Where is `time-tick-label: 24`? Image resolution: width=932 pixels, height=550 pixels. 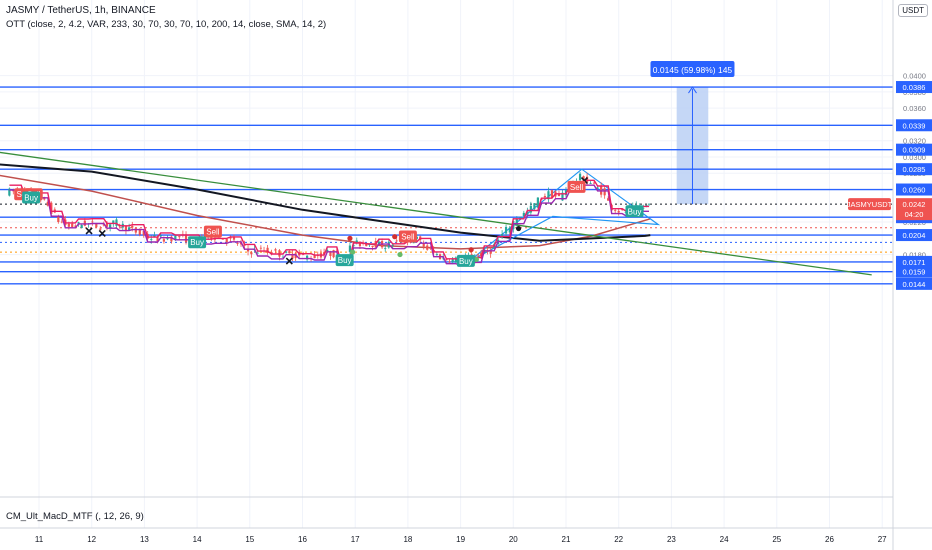 time-tick-label: 24 is located at coordinates (724, 539).